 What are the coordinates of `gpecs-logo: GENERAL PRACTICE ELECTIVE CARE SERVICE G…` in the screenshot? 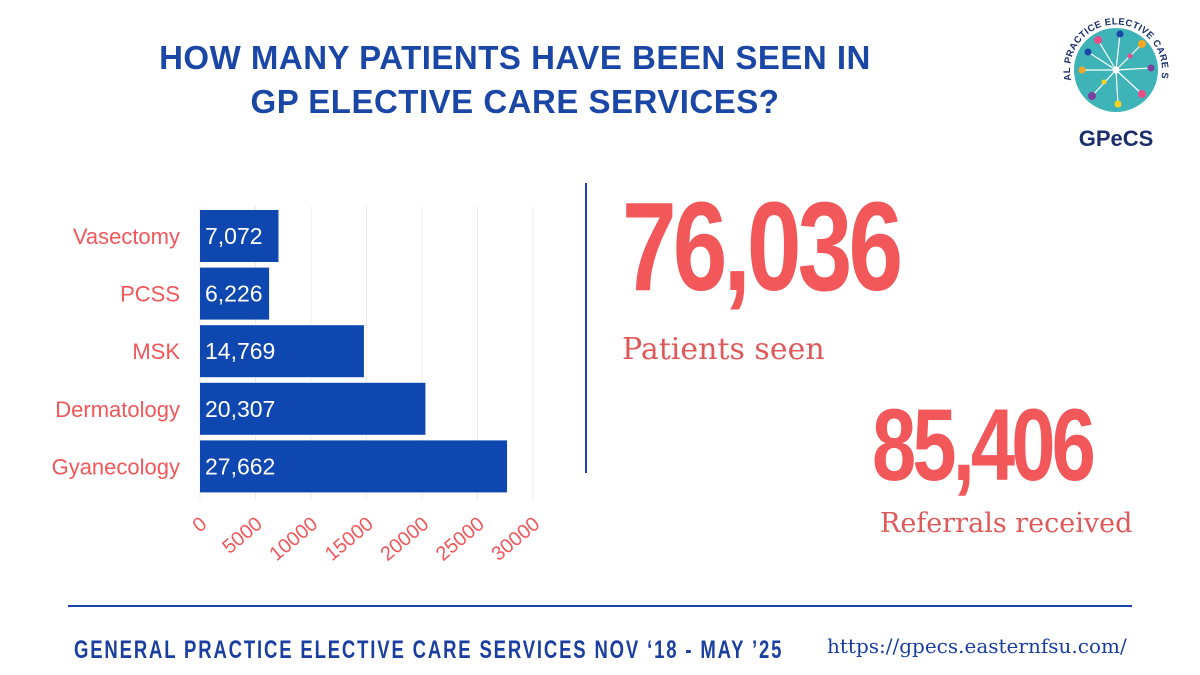 It's located at (1104, 79).